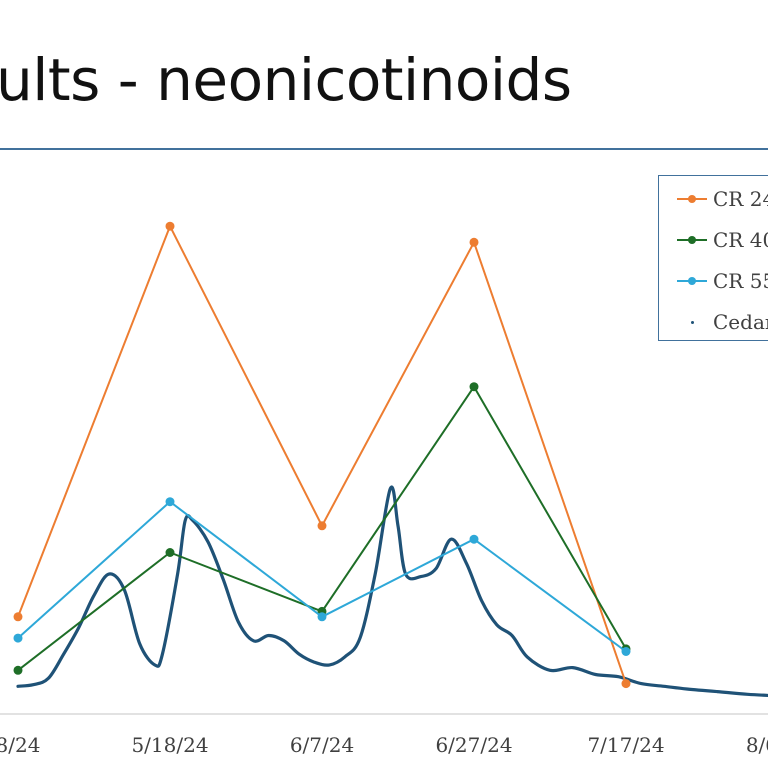 The height and width of the screenshot is (768, 768). What do you see at coordinates (625, 745) in the screenshot?
I see `x-tick-label: 7/17/24` at bounding box center [625, 745].